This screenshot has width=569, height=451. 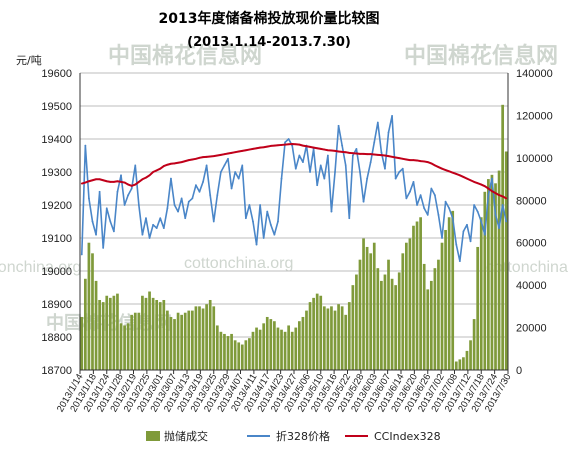 What do you see at coordinates (56, 107) in the screenshot?
I see `left-tick-label-8: 19500` at bounding box center [56, 107].